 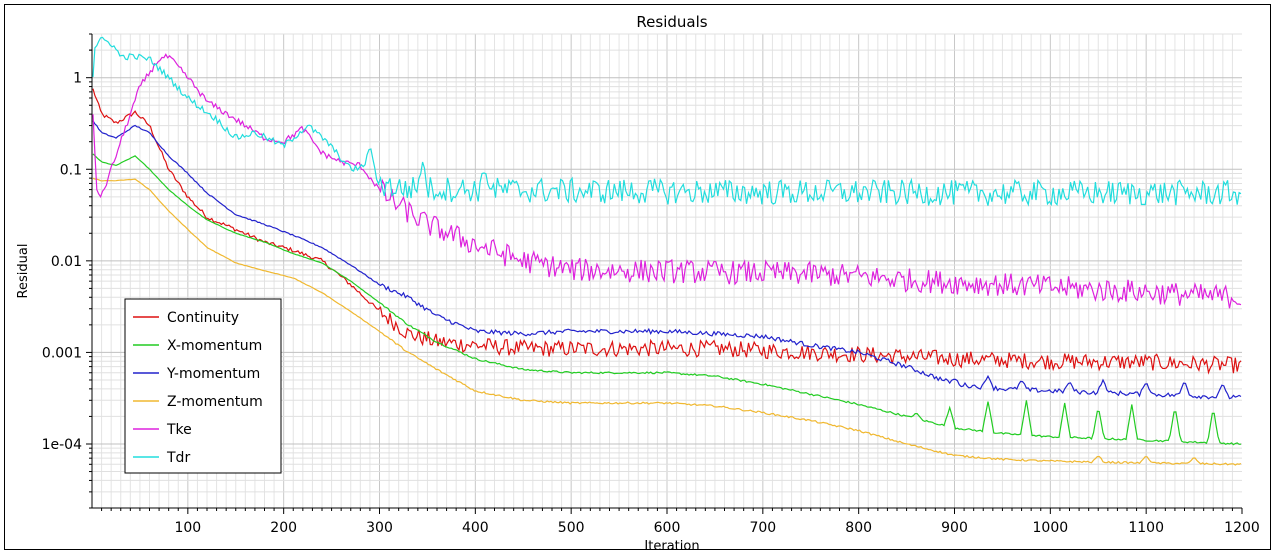 What do you see at coordinates (671, 546) in the screenshot?
I see `x-axis-label: Iteration` at bounding box center [671, 546].